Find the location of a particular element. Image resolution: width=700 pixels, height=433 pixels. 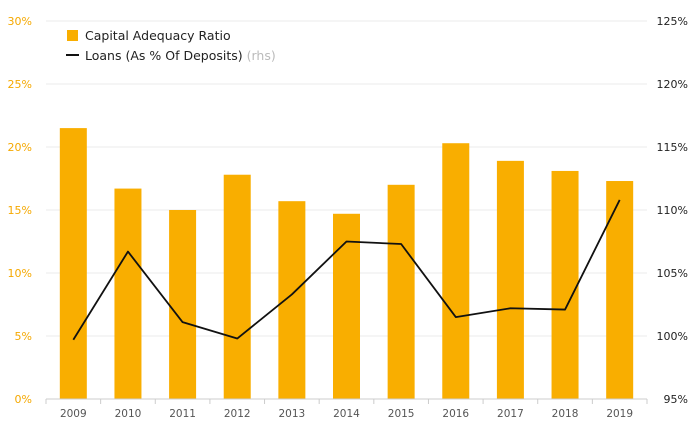

x-axis-tick-label: 2017 is located at coordinates (510, 414).